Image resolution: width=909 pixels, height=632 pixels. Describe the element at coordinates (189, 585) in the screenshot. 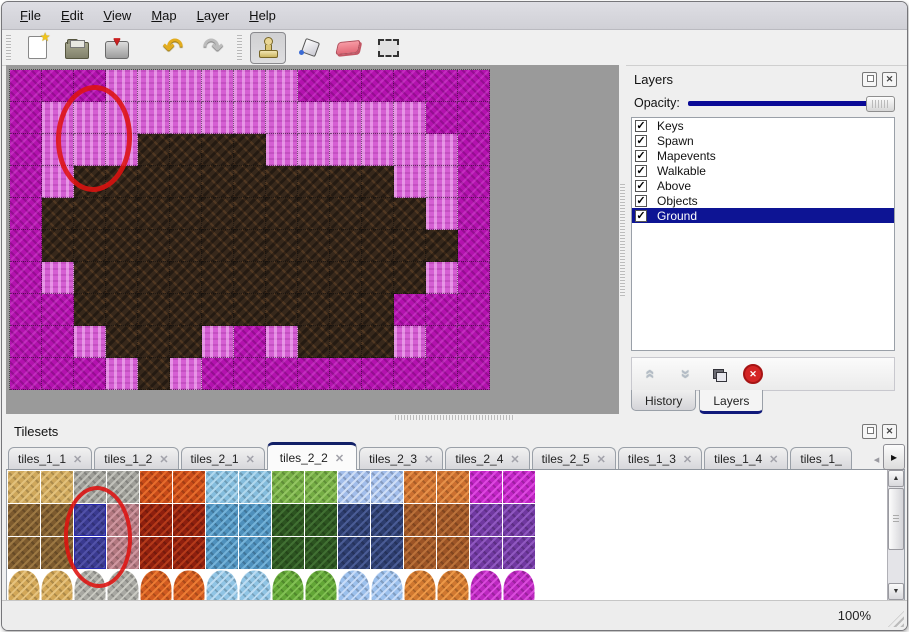

I see `tileset-tile-lava_blob` at that location.